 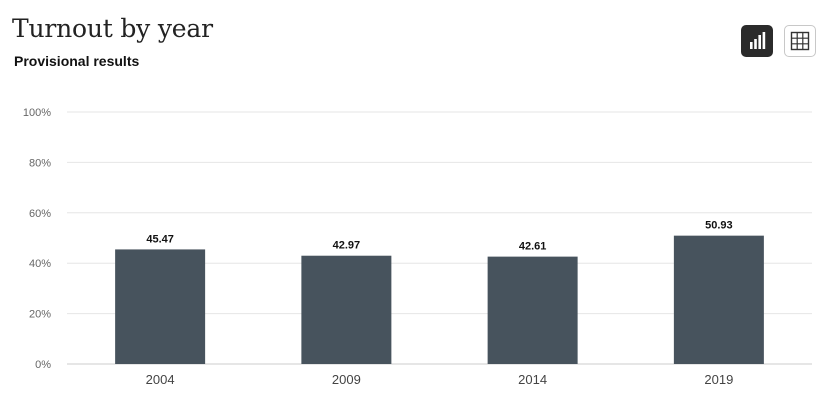 What do you see at coordinates (43, 365) in the screenshot?
I see `y-tick-label: 0%` at bounding box center [43, 365].